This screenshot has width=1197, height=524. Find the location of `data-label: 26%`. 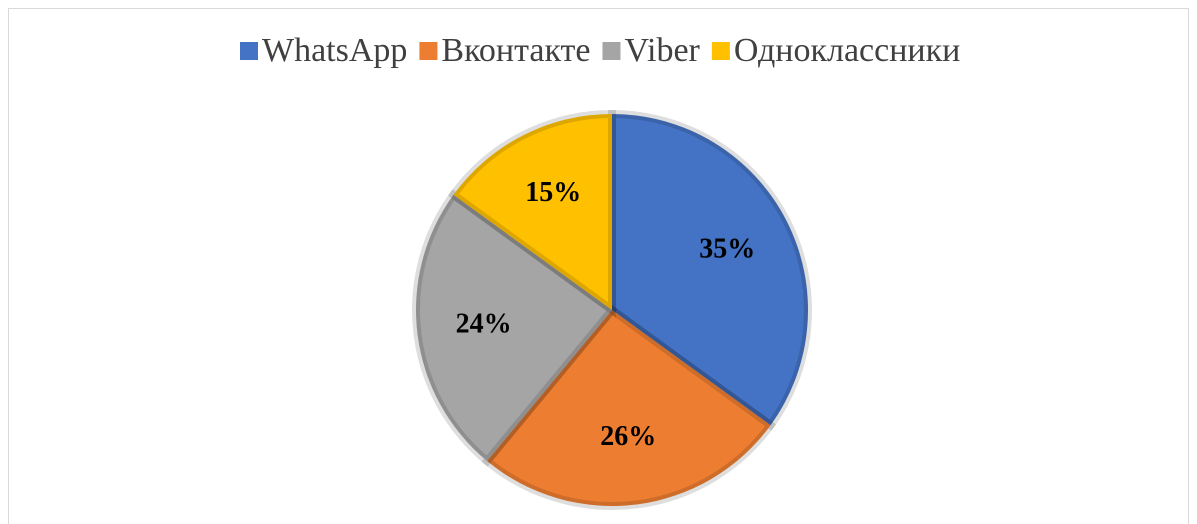

data-label: 26% is located at coordinates (628, 436).